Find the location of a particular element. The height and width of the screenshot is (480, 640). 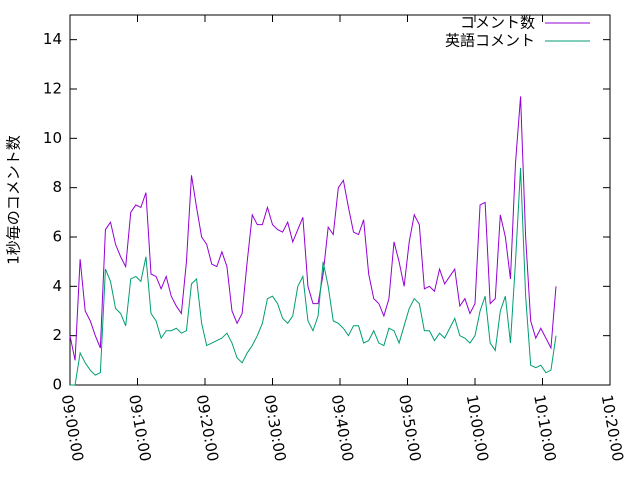

x-tick-label: 09:20:00 is located at coordinates (207, 427).